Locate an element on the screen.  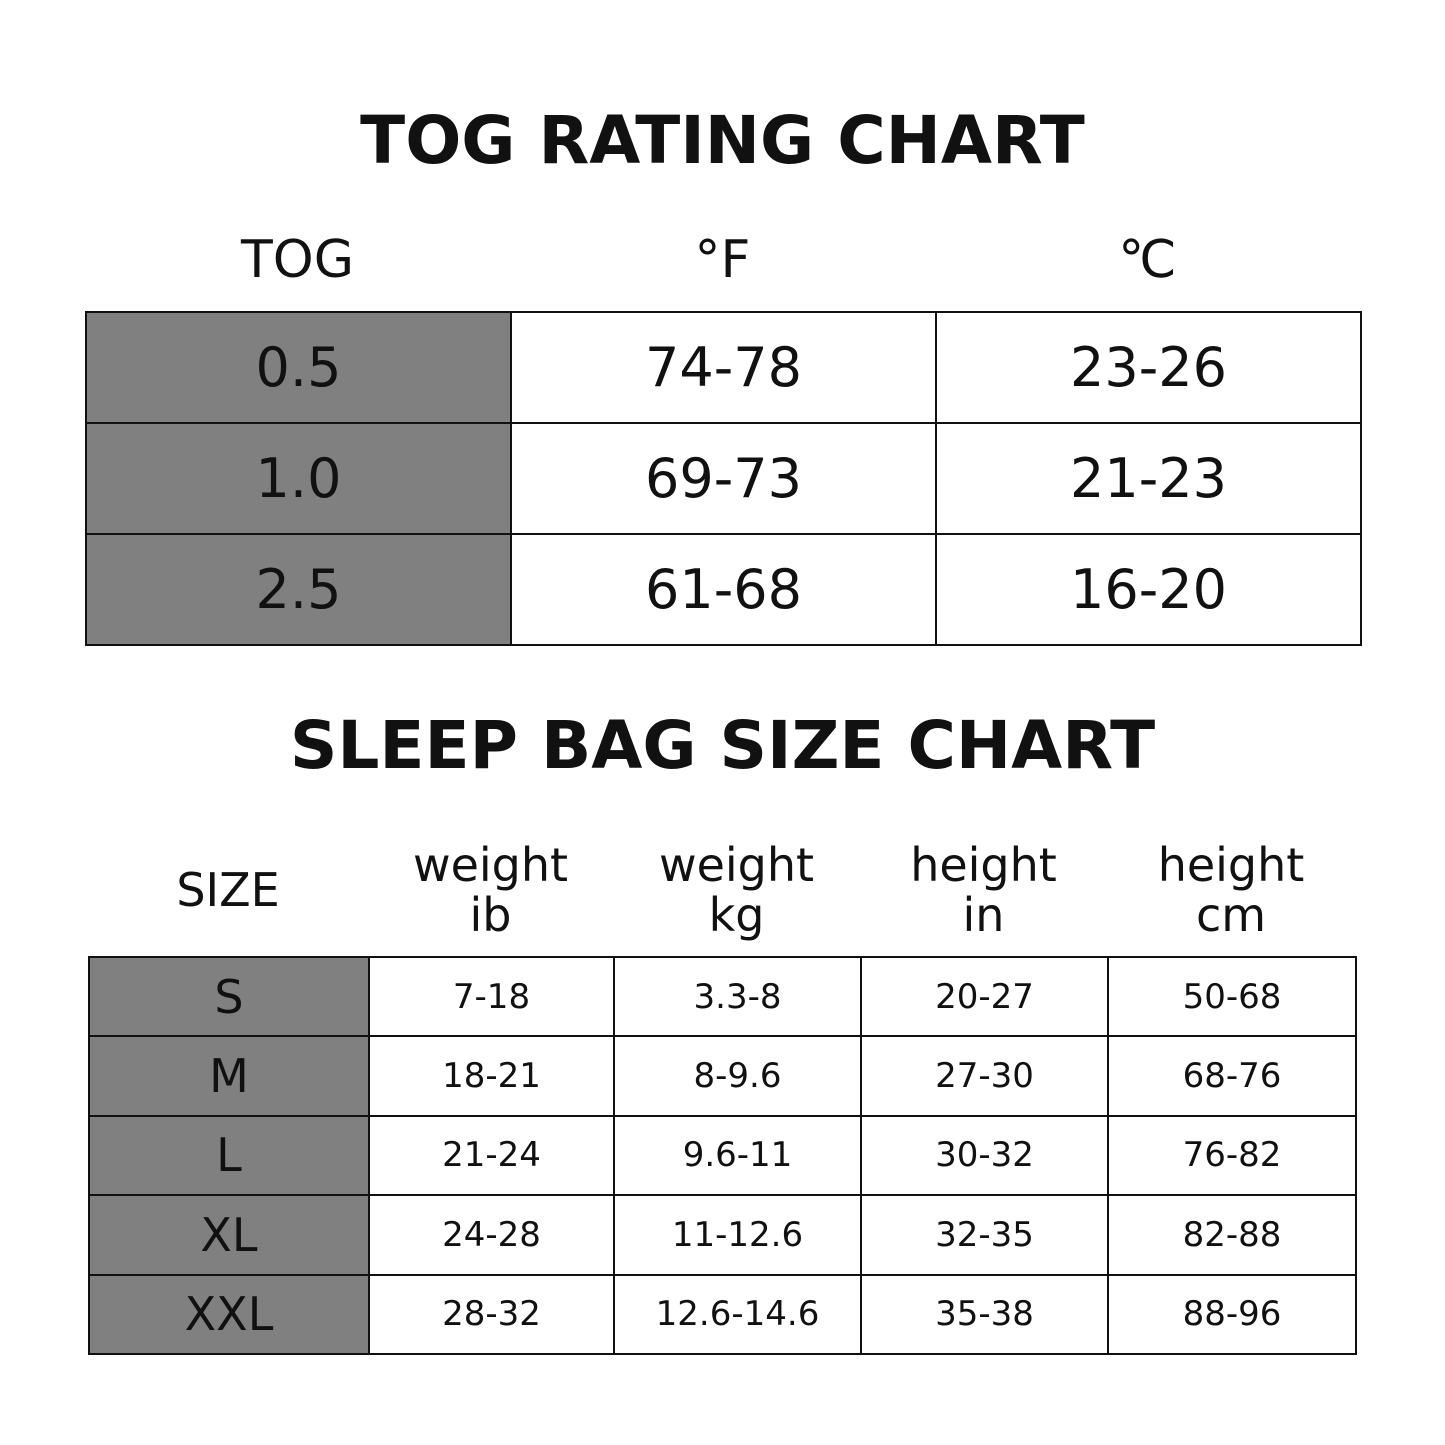
size-cell: 50-68 is located at coordinates (1232, 997).